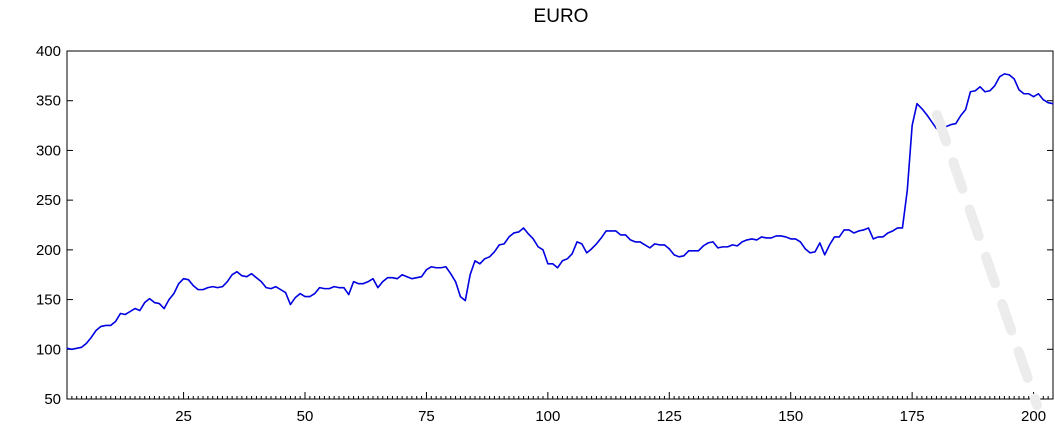 Image resolution: width=1055 pixels, height=429 pixels. What do you see at coordinates (183, 416) in the screenshot?
I see `x-tick-label: 25` at bounding box center [183, 416].